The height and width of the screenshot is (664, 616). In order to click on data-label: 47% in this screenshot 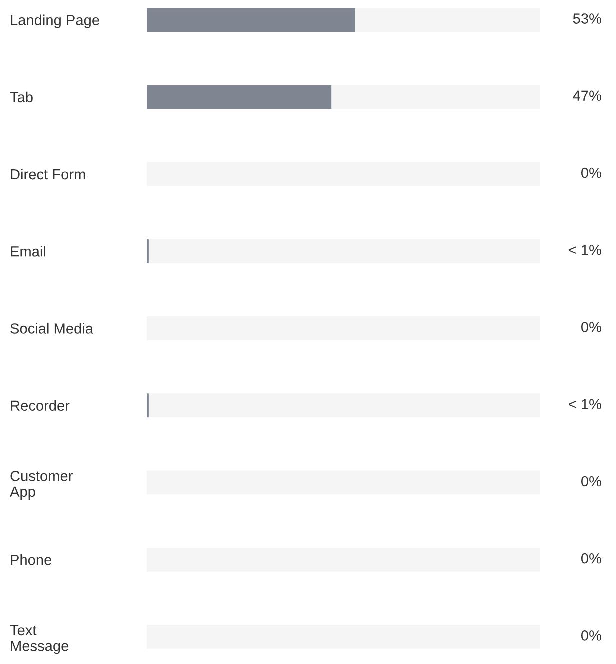, I will do `click(587, 96)`.